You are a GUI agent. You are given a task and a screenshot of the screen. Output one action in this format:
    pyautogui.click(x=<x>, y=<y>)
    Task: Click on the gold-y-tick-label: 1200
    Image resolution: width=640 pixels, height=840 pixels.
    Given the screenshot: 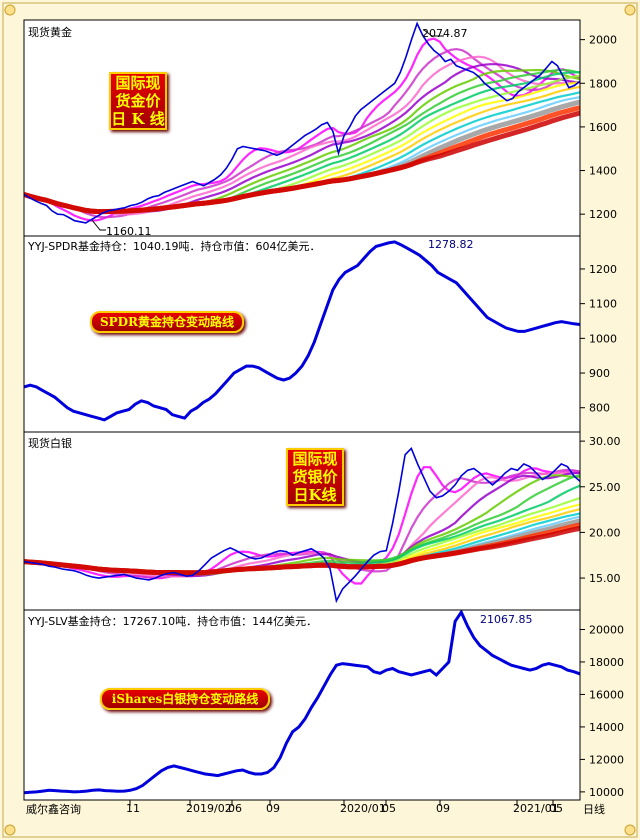 What is the action you would take?
    pyautogui.click(x=603, y=214)
    